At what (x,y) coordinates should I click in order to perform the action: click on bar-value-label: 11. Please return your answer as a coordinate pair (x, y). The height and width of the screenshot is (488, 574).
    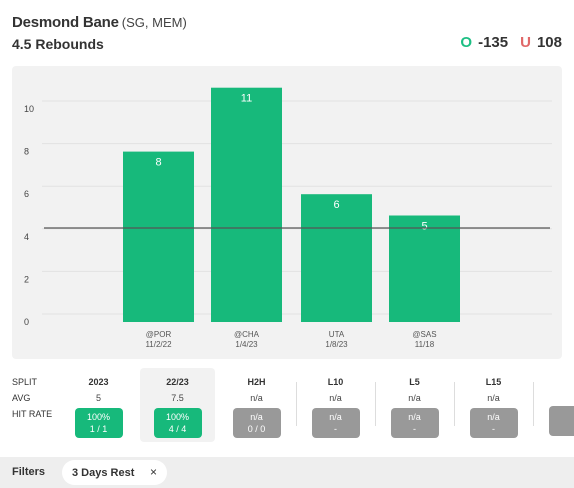
    Looking at the image, I should click on (246, 99).